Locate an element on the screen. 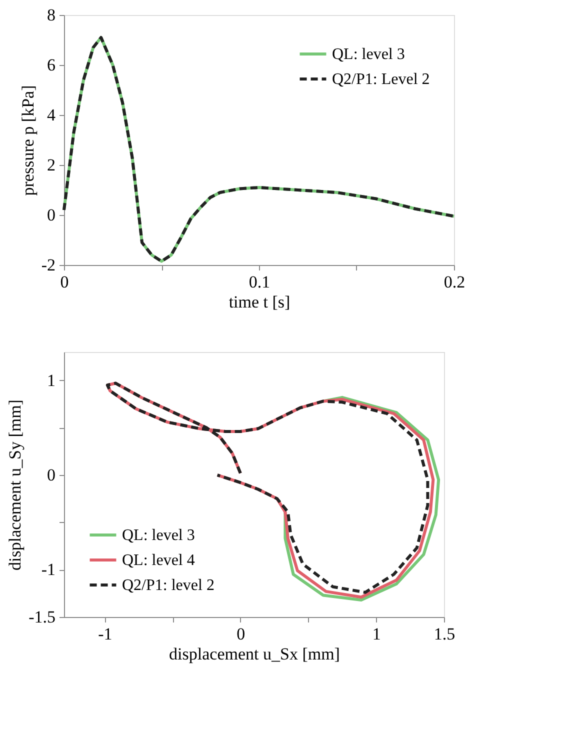  y-tick-label: -2 is located at coordinates (48, 265).